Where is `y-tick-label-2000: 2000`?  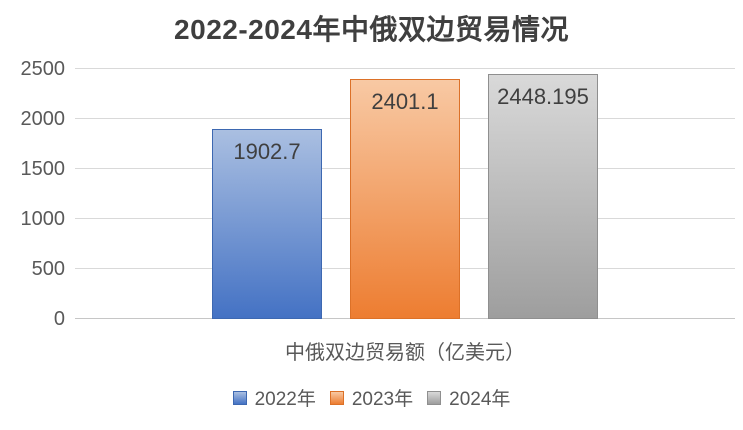 y-tick-label-2000: 2000 is located at coordinates (43, 119).